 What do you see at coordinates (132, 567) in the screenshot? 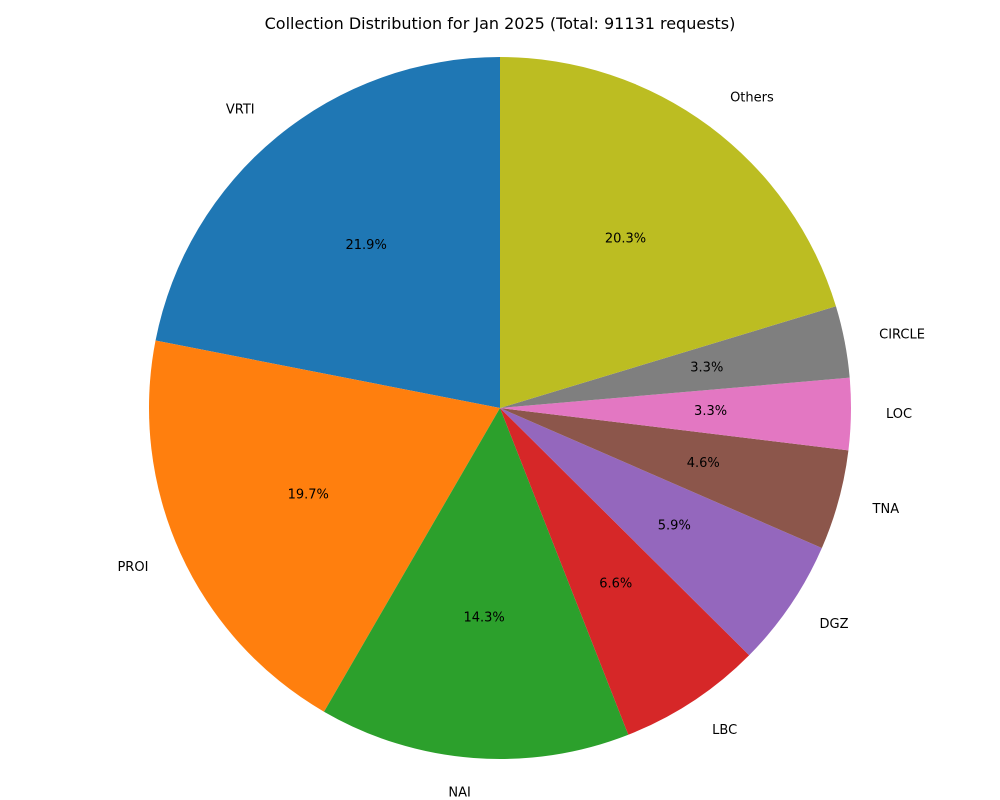
I see `slice-label-proi: PROI` at bounding box center [132, 567].